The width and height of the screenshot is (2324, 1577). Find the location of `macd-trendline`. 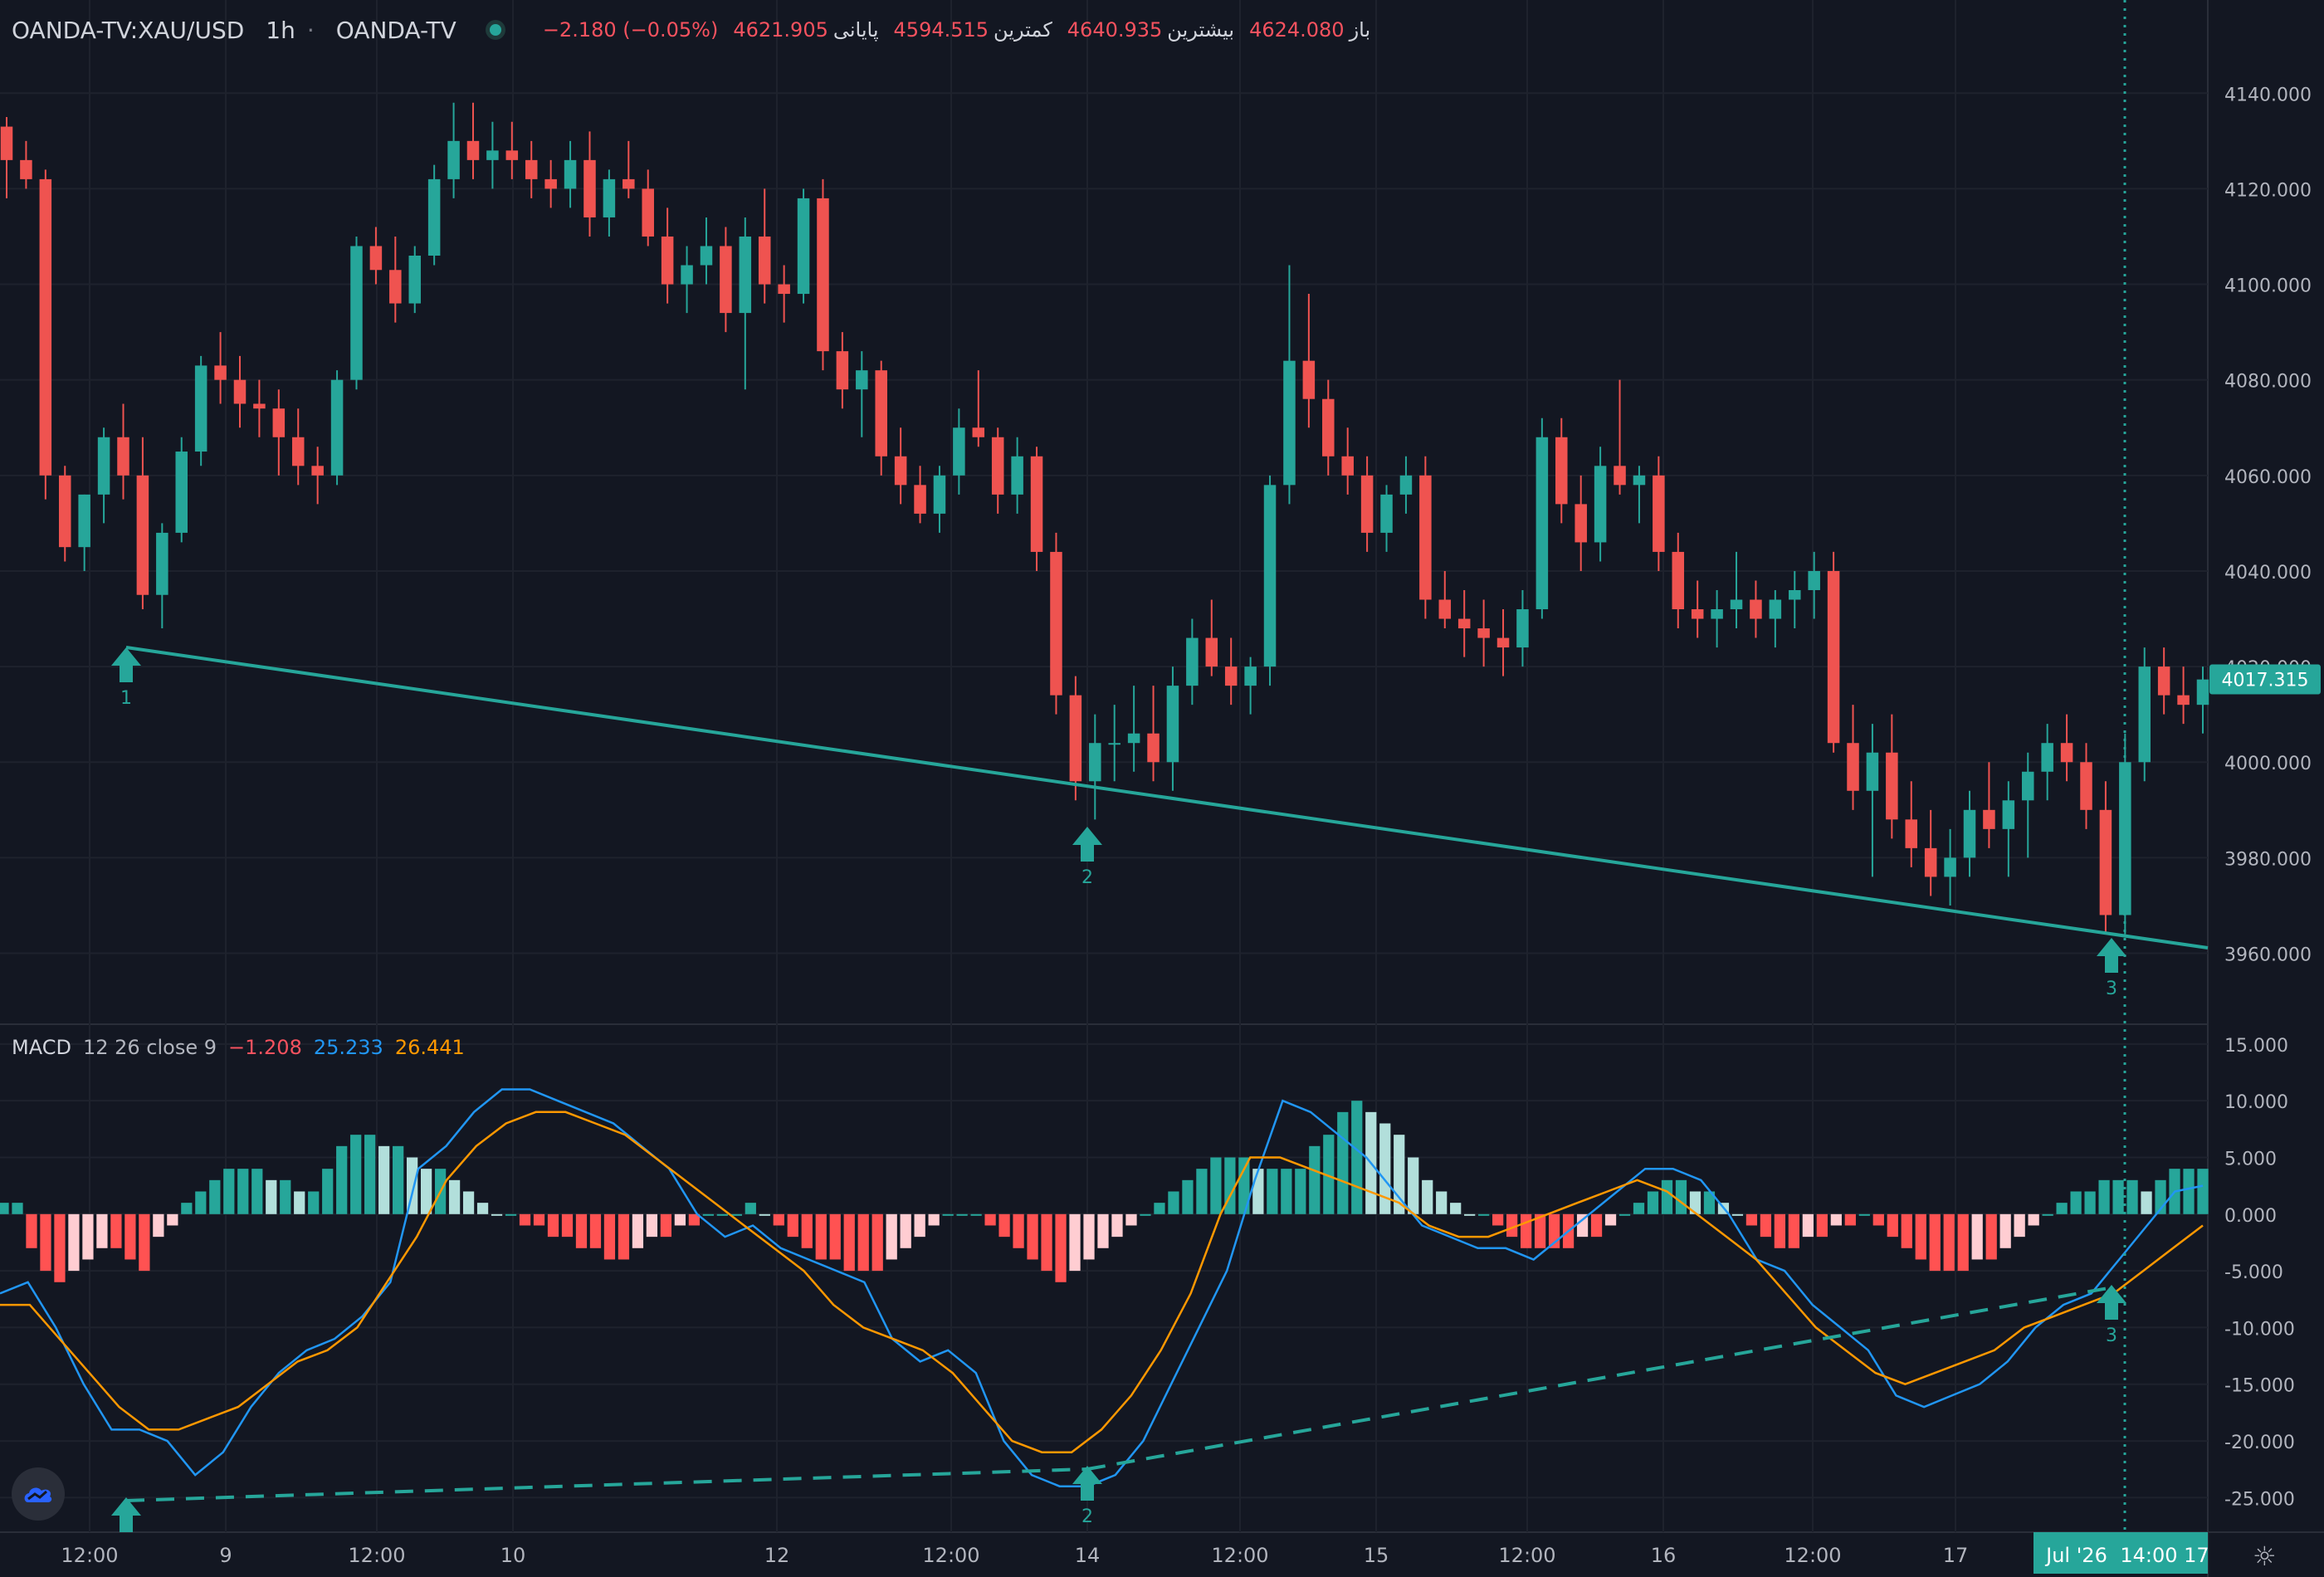

macd-trendline is located at coordinates (606, 1485).